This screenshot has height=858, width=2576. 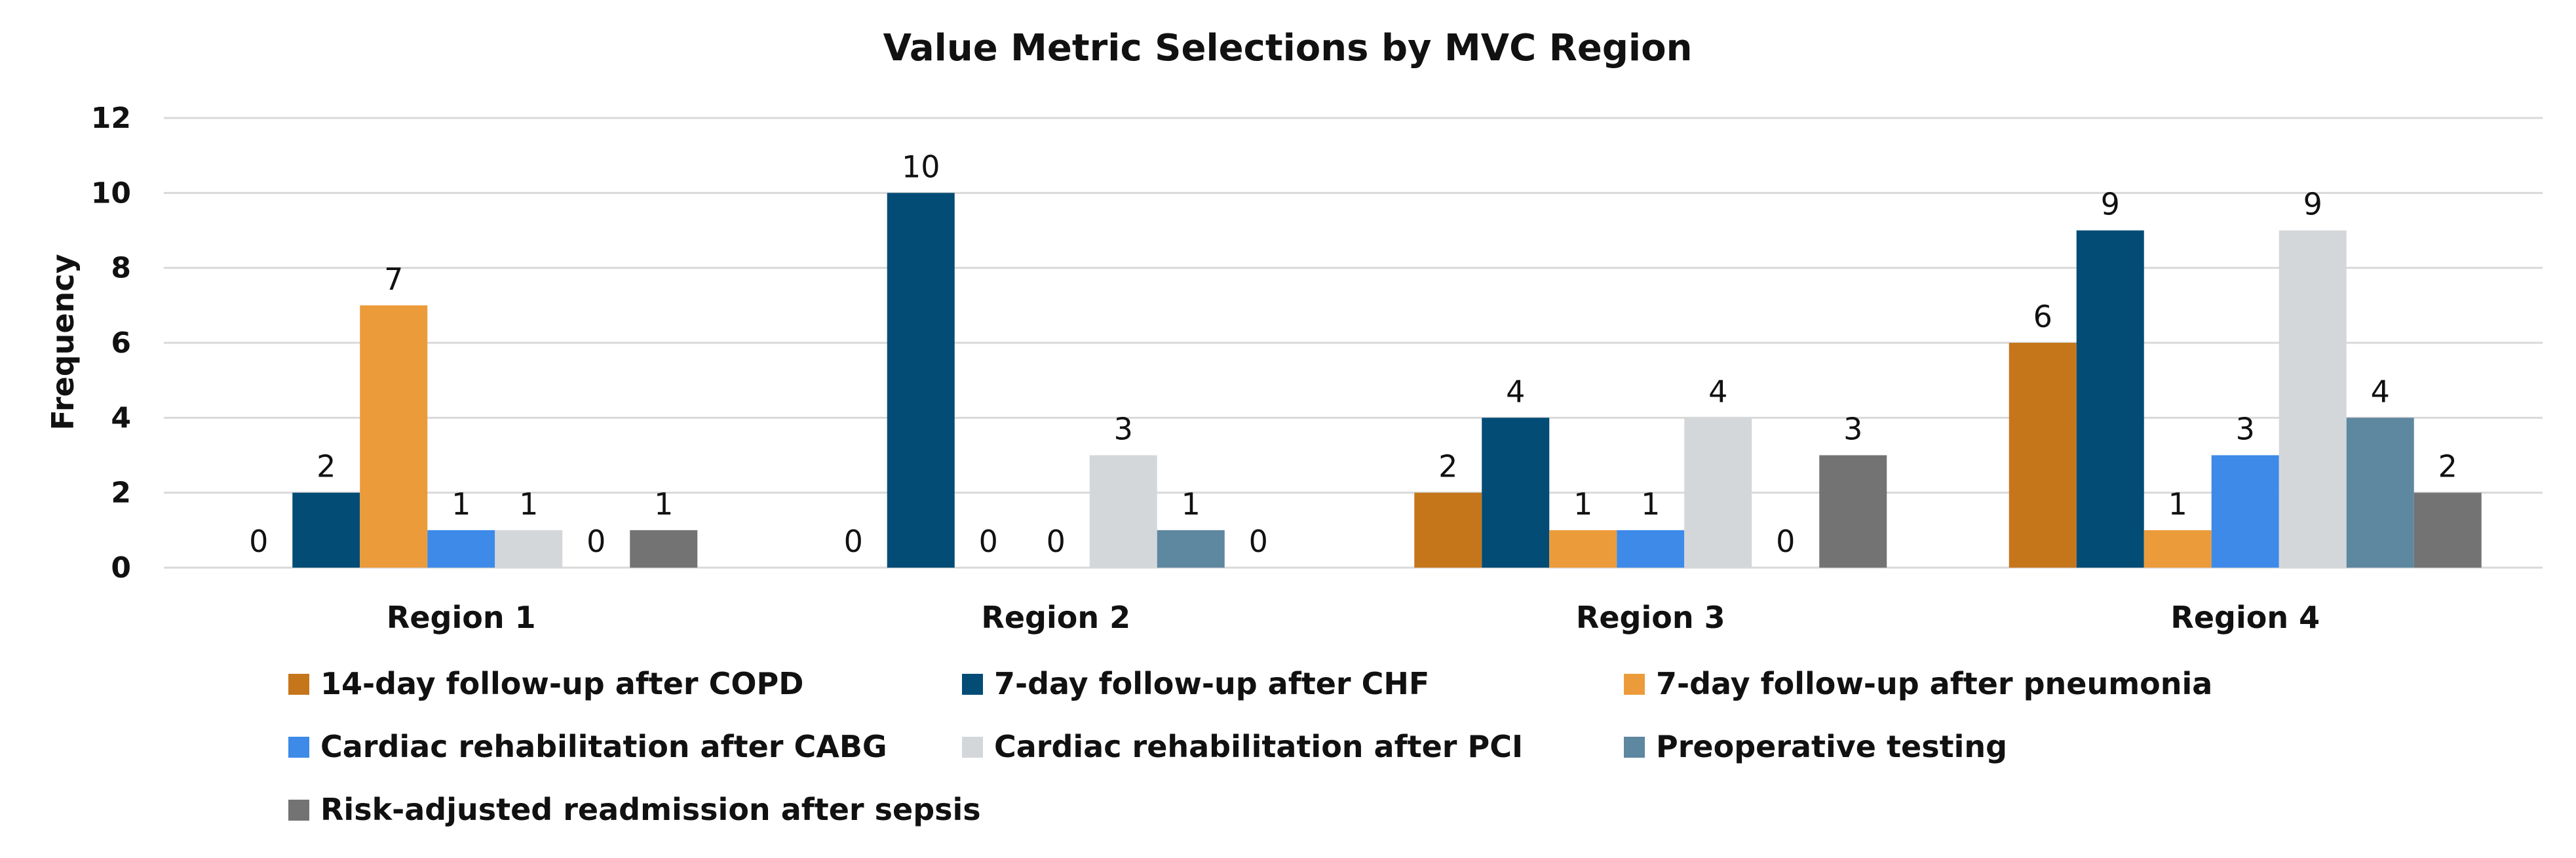 What do you see at coordinates (603, 746) in the screenshot?
I see `legend-label: Cardiac rehabilitation after CABG` at bounding box center [603, 746].